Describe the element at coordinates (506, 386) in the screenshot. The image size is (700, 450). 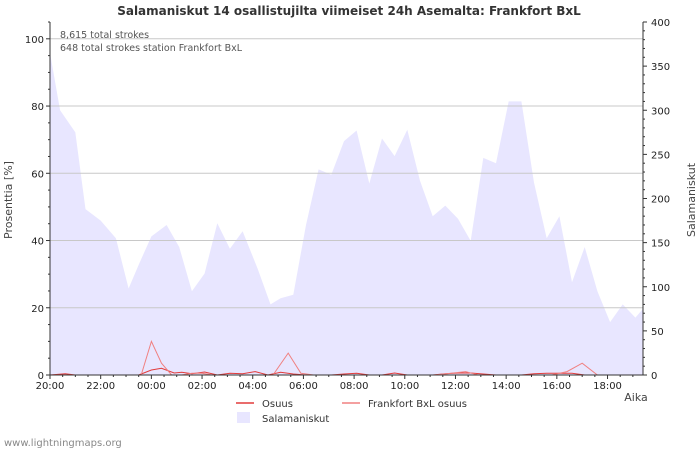
I see `x-tick-label: 14:00` at that location.